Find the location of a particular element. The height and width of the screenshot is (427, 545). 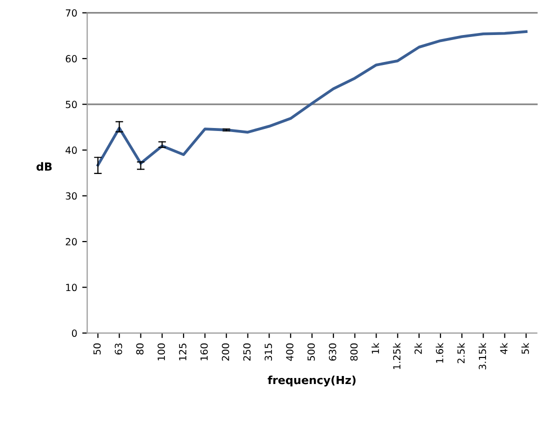

x-tick-label: 1.25k is located at coordinates (396, 355).